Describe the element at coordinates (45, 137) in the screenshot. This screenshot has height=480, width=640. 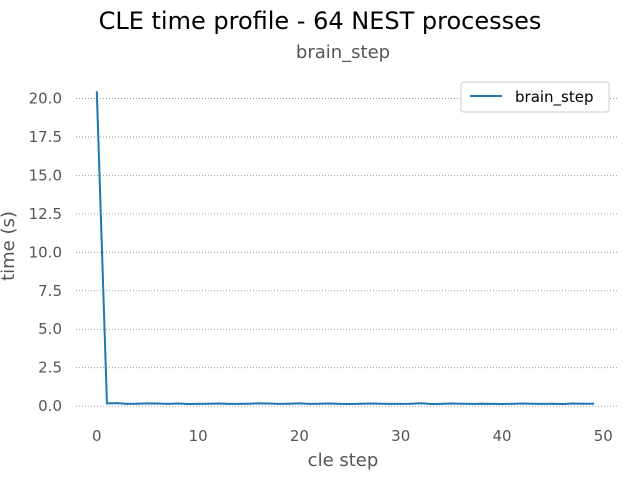
I see `y-tick-label: 17.5` at that location.